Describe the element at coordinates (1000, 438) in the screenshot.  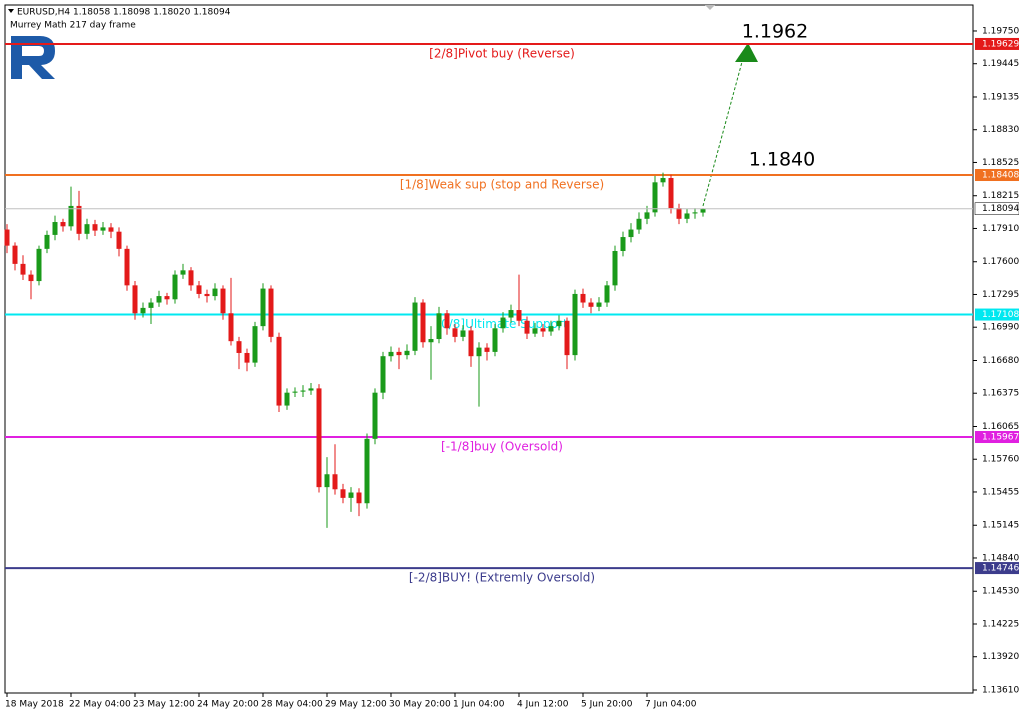
I see `price-box-label: 1.15967` at that location.